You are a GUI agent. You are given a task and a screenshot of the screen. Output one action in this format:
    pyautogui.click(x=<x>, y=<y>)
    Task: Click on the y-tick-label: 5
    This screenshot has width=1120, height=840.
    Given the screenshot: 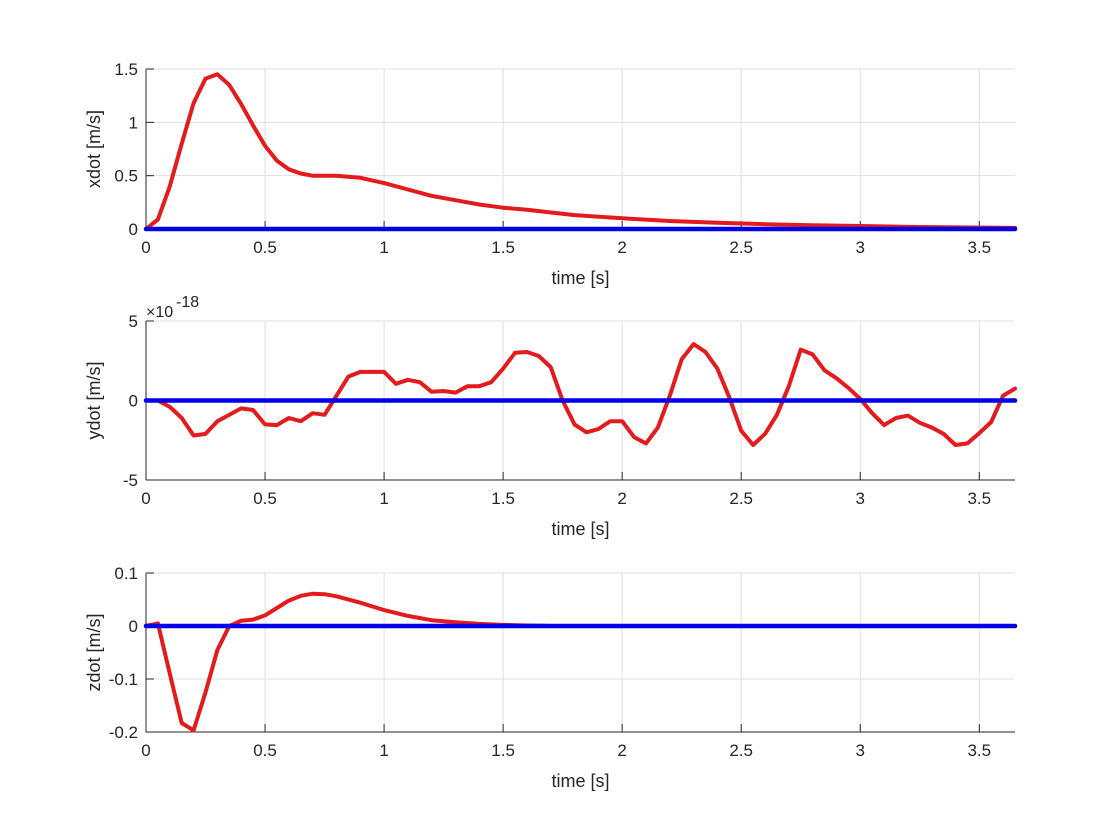 What is the action you would take?
    pyautogui.click(x=133, y=321)
    